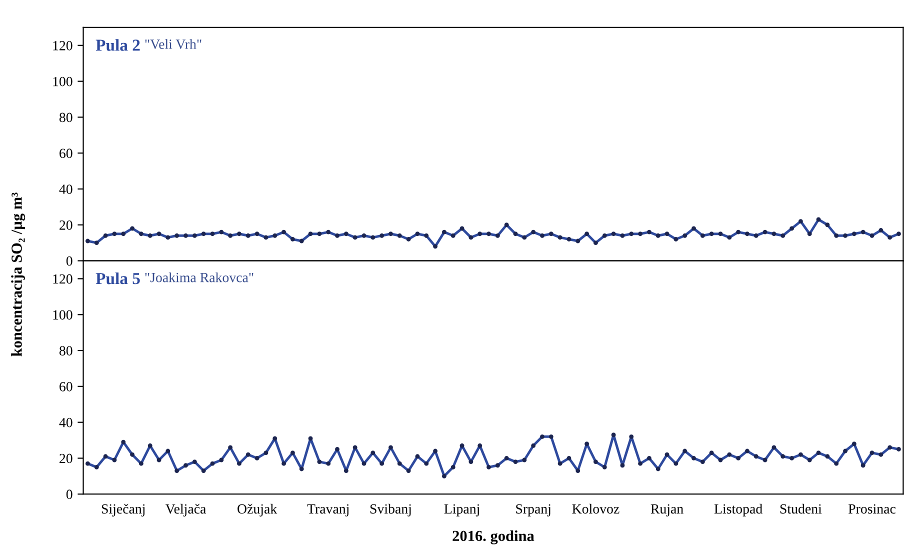 Image resolution: width=905 pixels, height=549 pixels. Describe the element at coordinates (328, 510) in the screenshot. I see `x-tick-label: Travanj` at that location.